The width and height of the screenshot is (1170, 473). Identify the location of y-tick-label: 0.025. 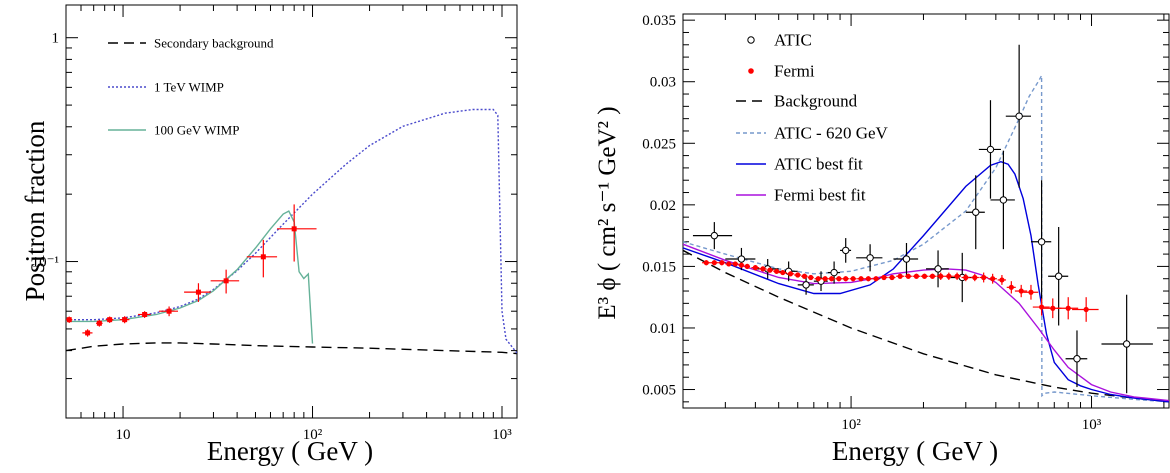
(659, 144).